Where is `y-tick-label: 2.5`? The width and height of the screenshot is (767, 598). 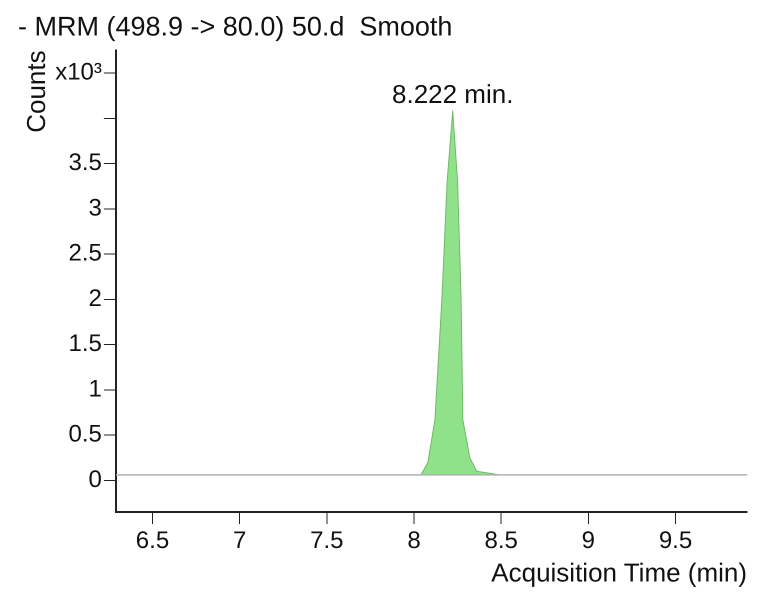
y-tick-label: 2.5 is located at coordinates (85, 253).